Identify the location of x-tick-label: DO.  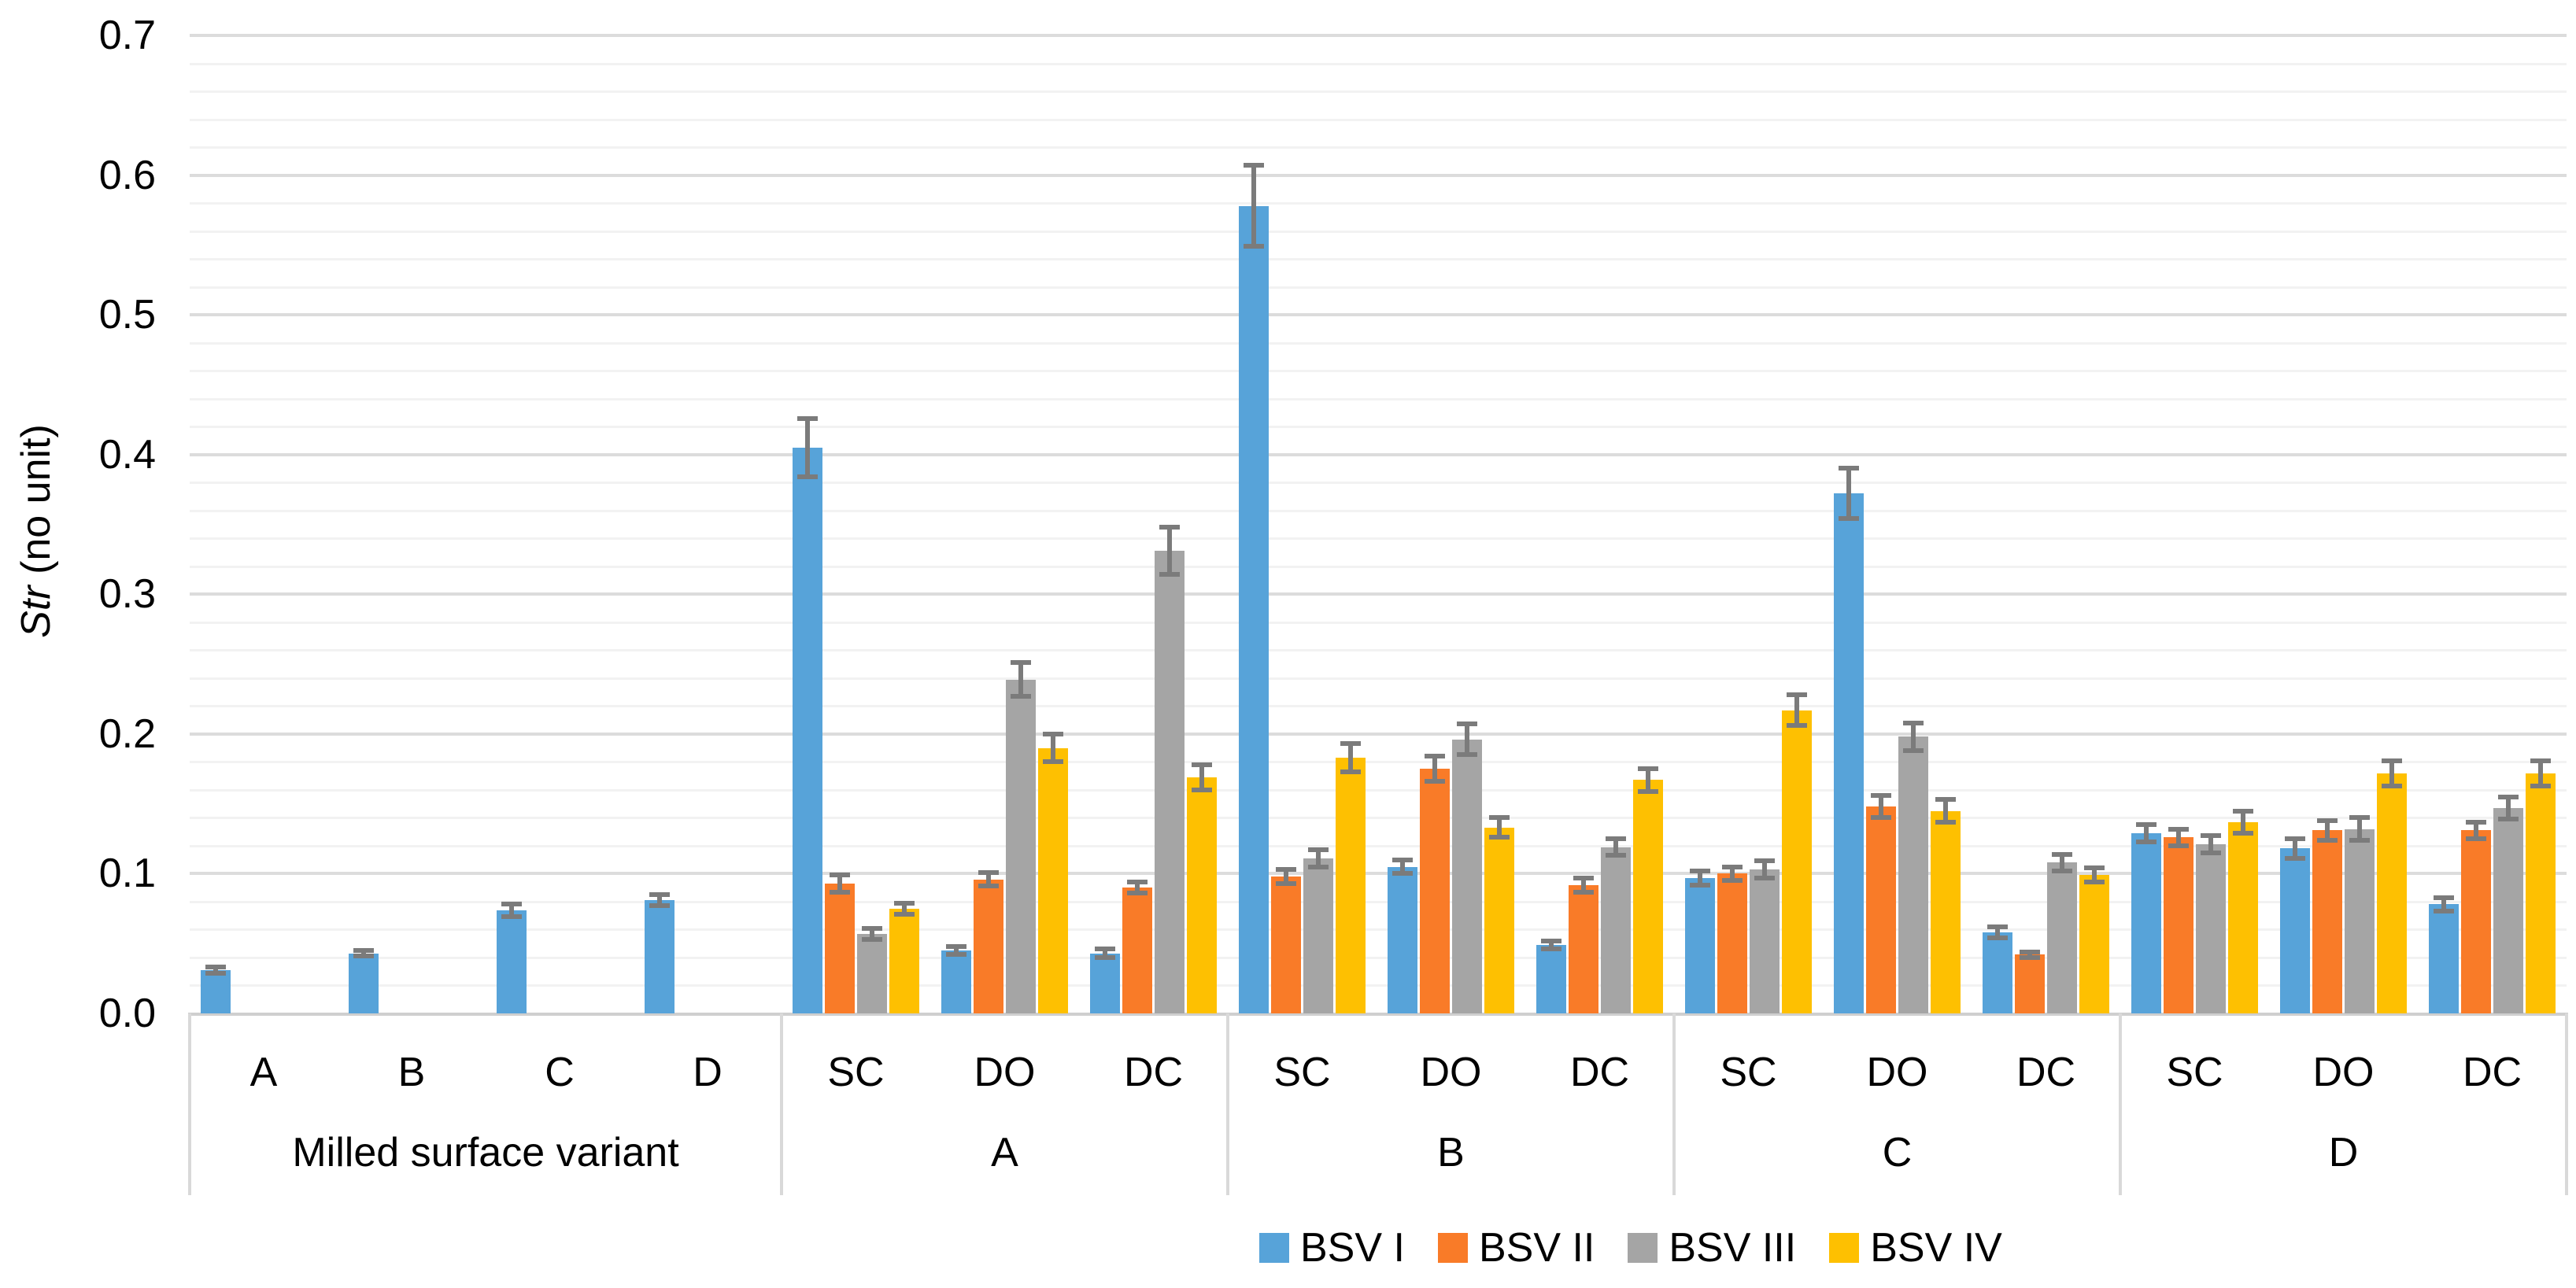
(1005, 1073).